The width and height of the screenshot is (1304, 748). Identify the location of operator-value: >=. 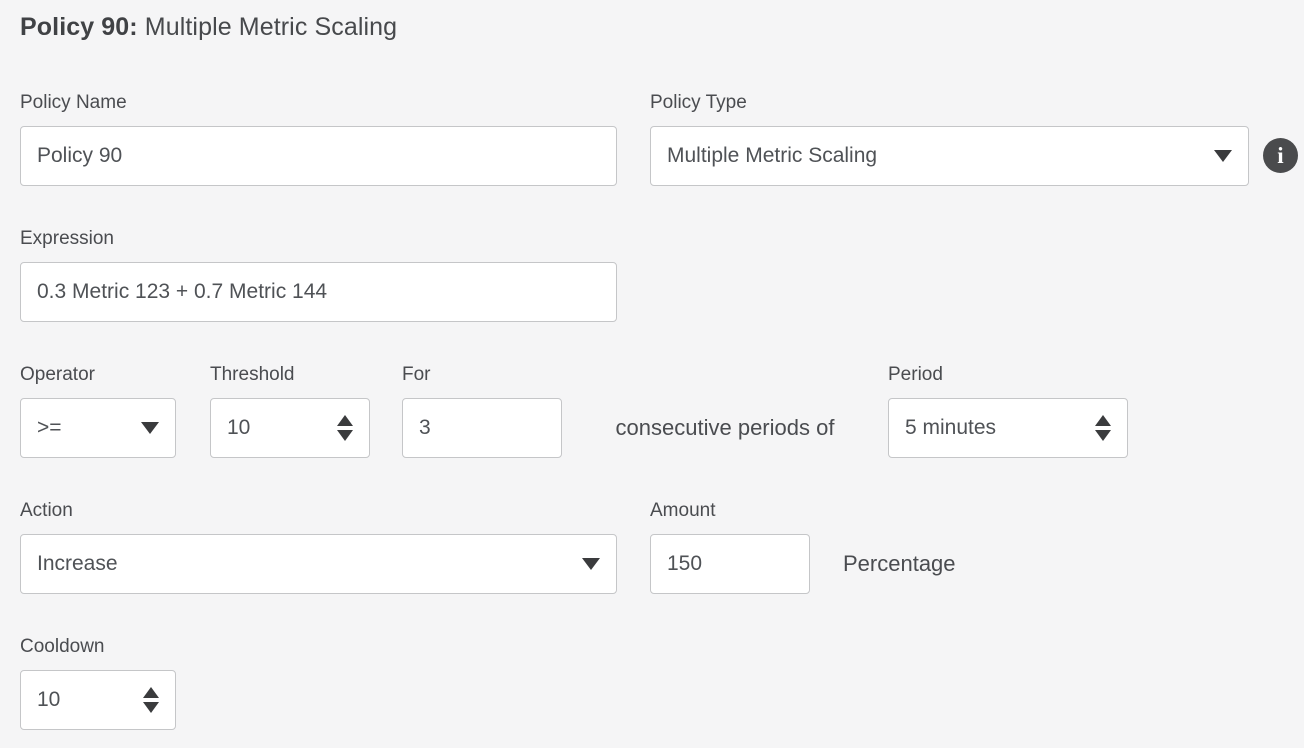
(49, 427).